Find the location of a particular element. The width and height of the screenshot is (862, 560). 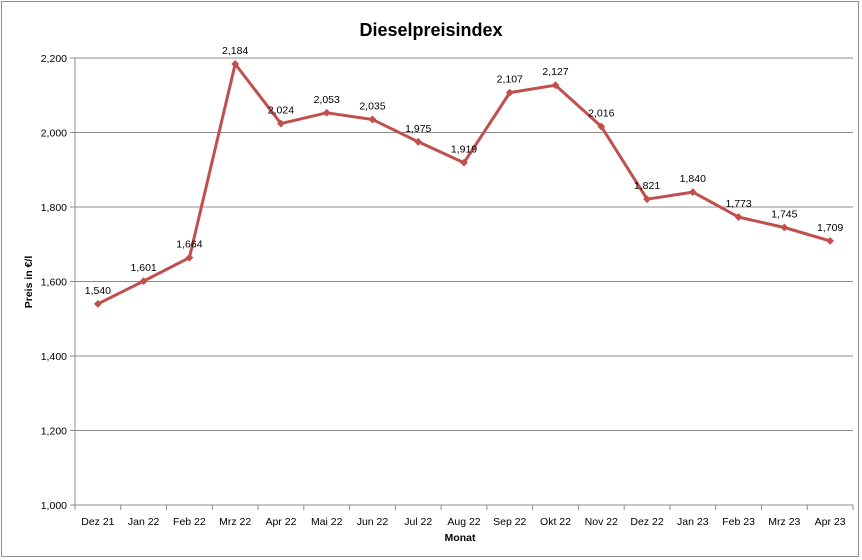

x-tick-label: Jan 22 is located at coordinates (144, 522).